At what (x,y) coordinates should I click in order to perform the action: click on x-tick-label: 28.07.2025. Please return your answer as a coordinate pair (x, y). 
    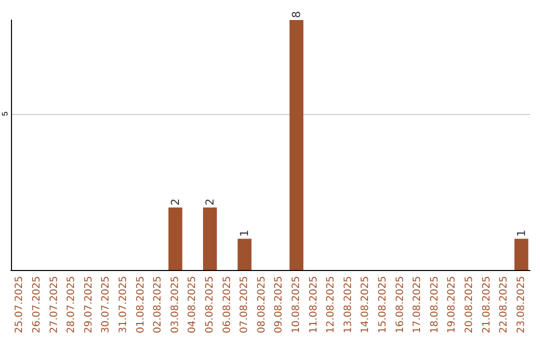
    Looking at the image, I should click on (72, 305).